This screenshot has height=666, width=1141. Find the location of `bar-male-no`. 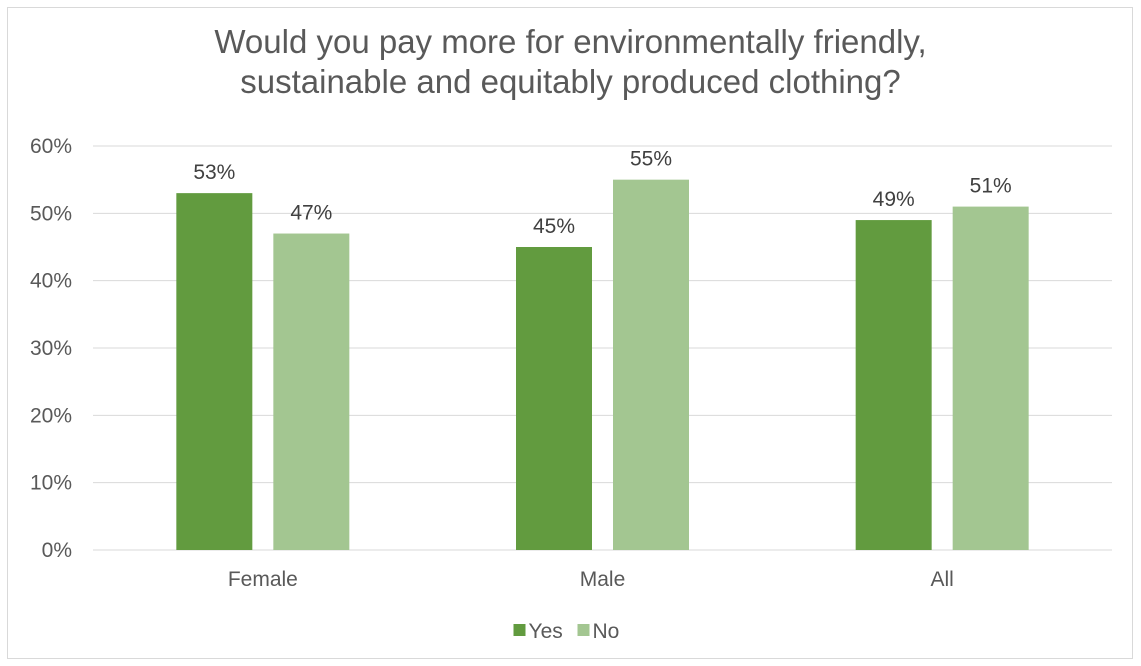

bar-male-no is located at coordinates (651, 364).